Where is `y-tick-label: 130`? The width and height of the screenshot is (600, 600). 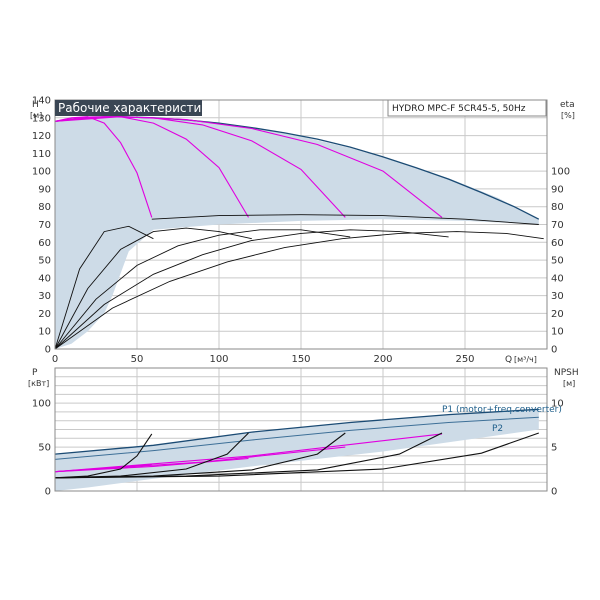
y-tick-label: 130 is located at coordinates (41, 118).